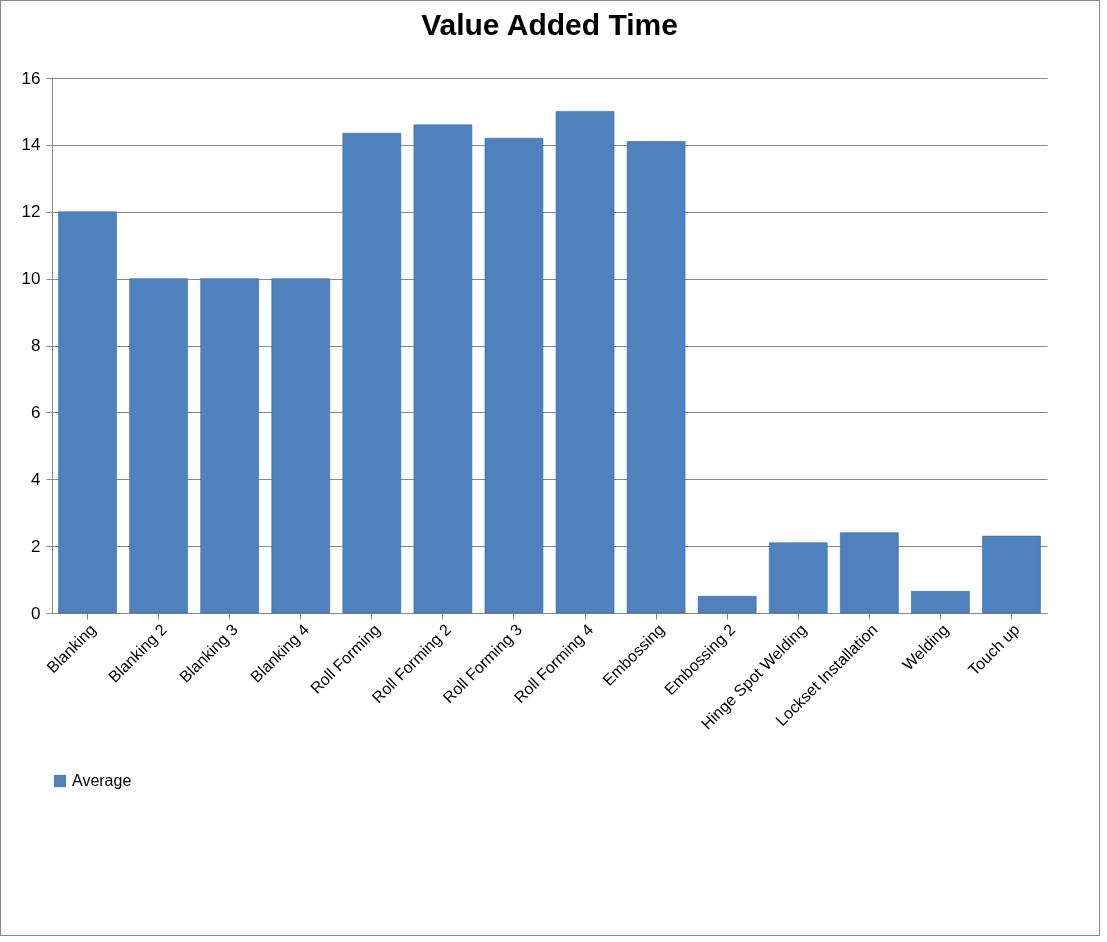  I want to click on y-tick-label: 10, so click(31, 279).